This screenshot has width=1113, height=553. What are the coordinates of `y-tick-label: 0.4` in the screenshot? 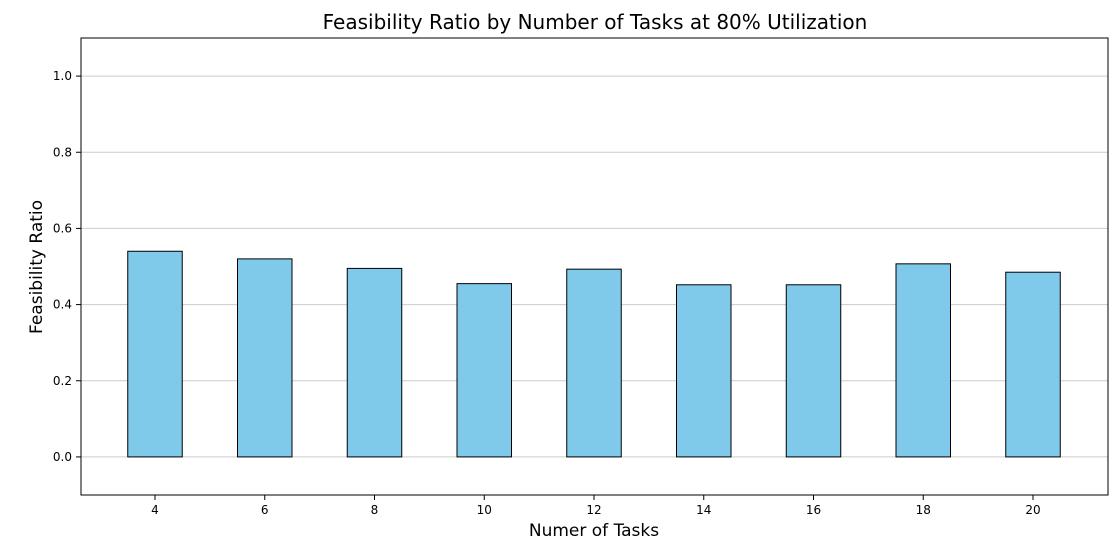 It's located at (62, 305).